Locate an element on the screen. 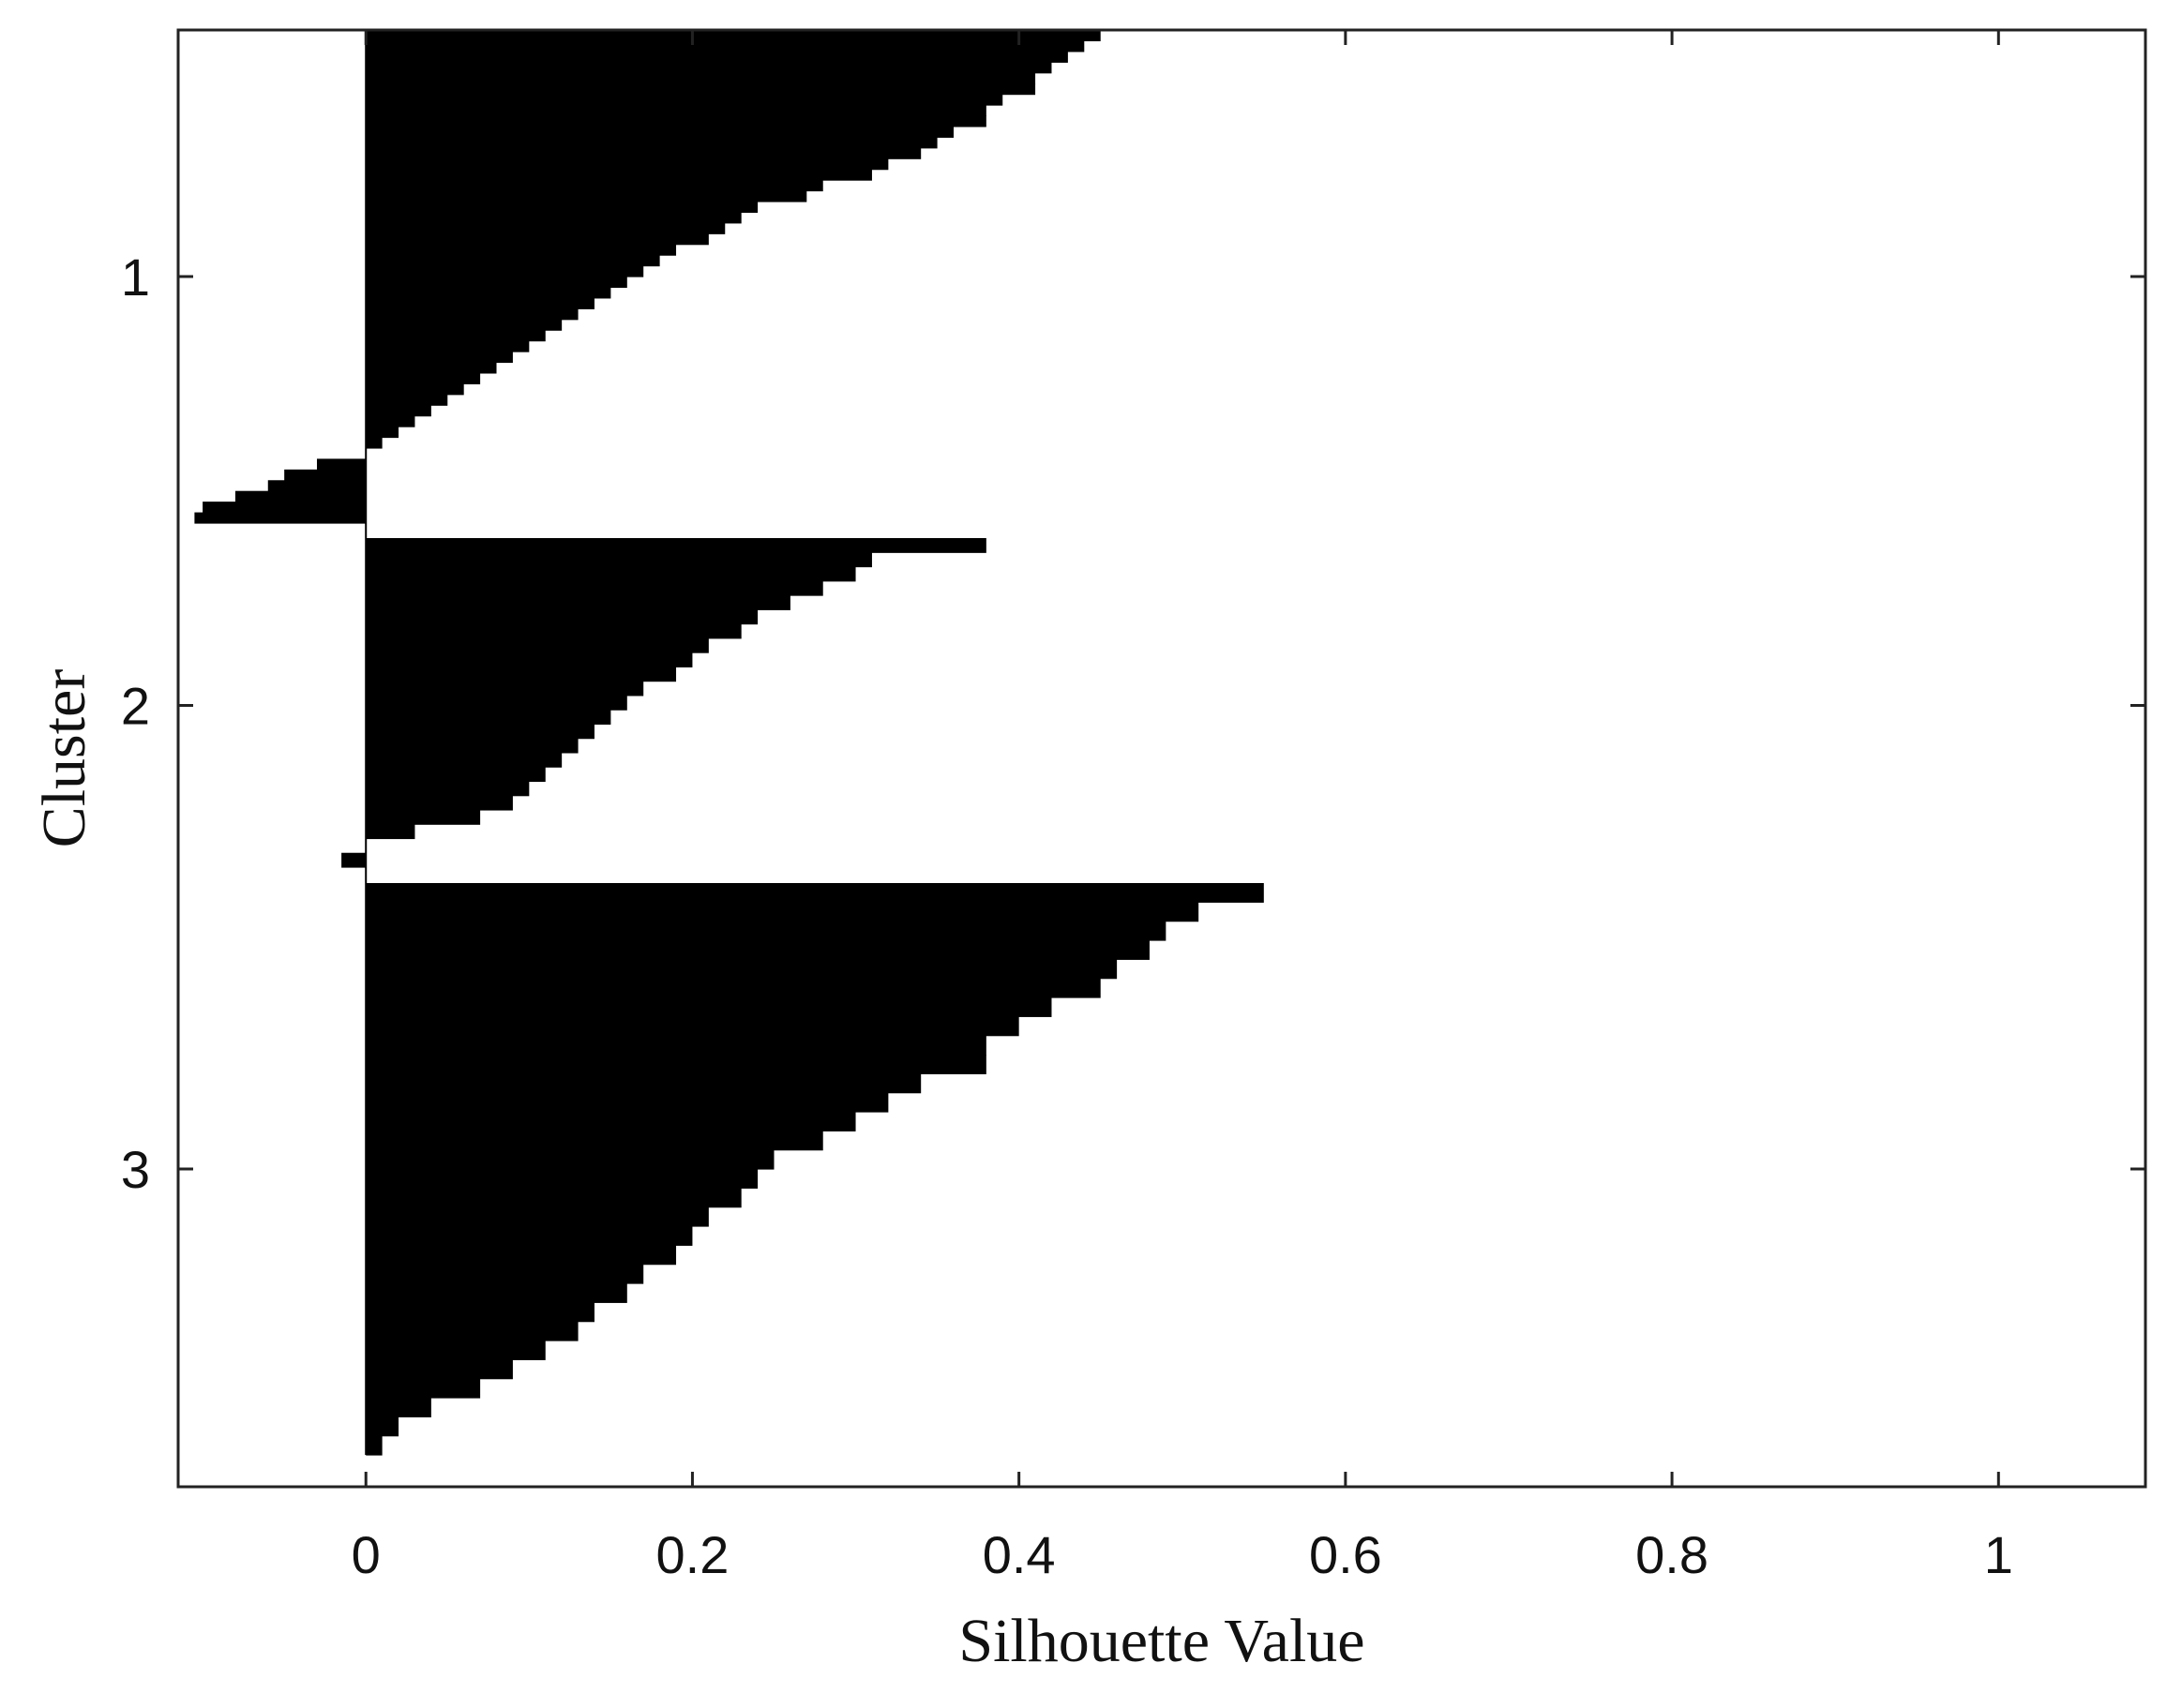 The image size is (2167, 1708). x-tick-label: 0 is located at coordinates (366, 1554).